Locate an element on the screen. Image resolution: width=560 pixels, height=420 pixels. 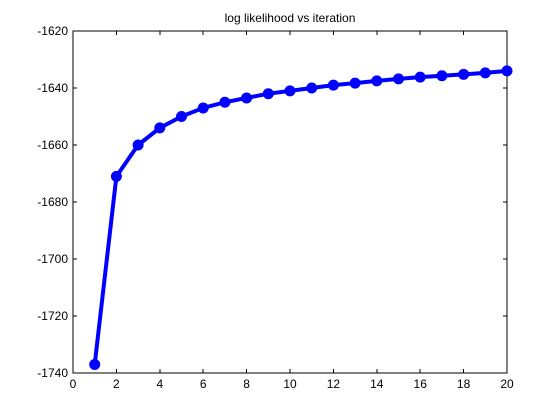
x-tick-label: 2 is located at coordinates (116, 384).